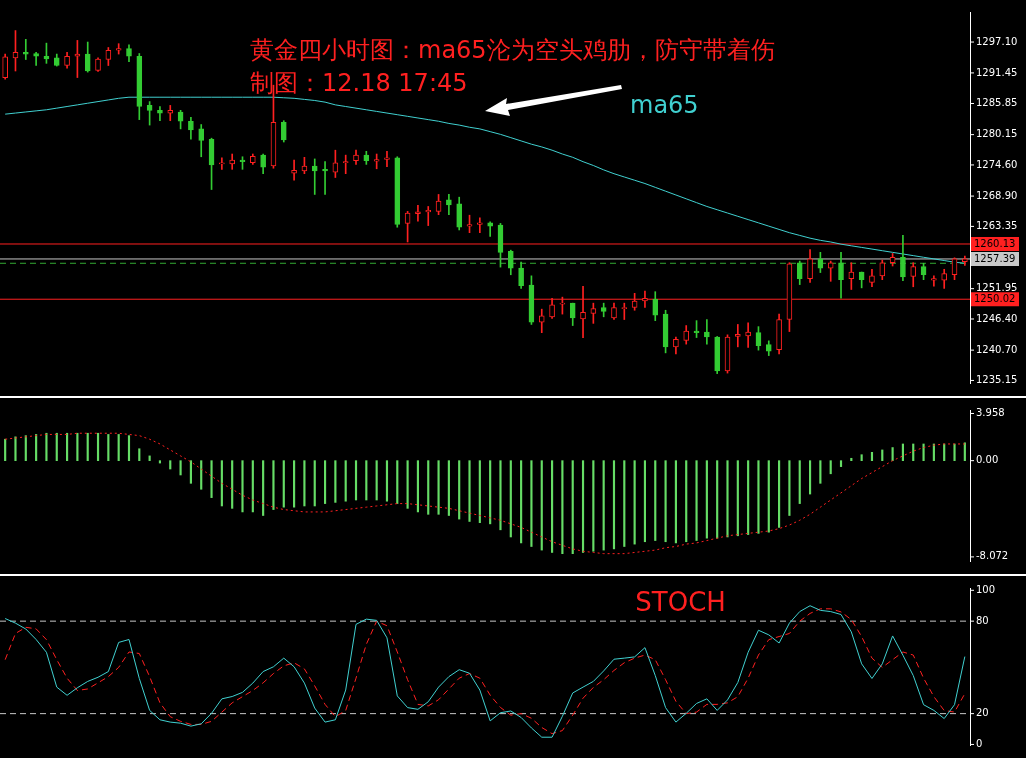  I want to click on annotation: STOCH, so click(680, 601).